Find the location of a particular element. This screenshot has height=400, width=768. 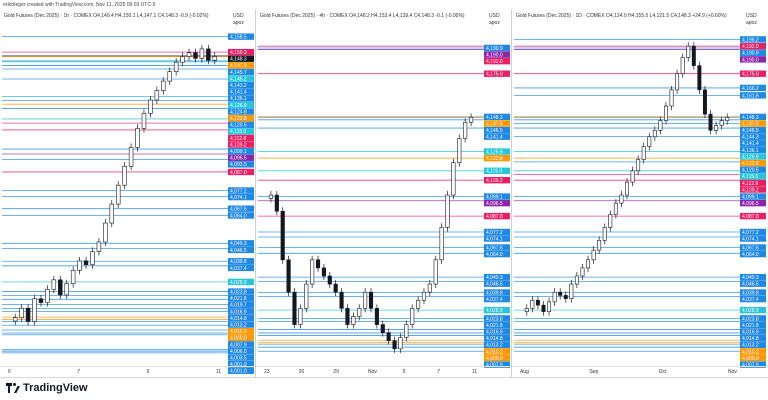

price-label: 4,077.2 is located at coordinates (750, 233).